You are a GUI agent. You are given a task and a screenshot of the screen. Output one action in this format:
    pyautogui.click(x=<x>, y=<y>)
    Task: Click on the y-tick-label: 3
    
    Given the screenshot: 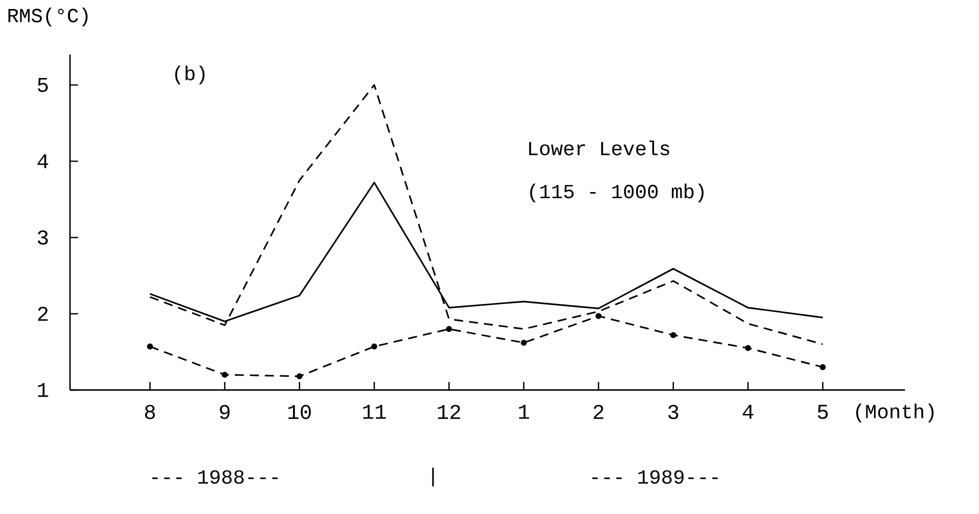 What is the action you would take?
    pyautogui.click(x=43, y=237)
    